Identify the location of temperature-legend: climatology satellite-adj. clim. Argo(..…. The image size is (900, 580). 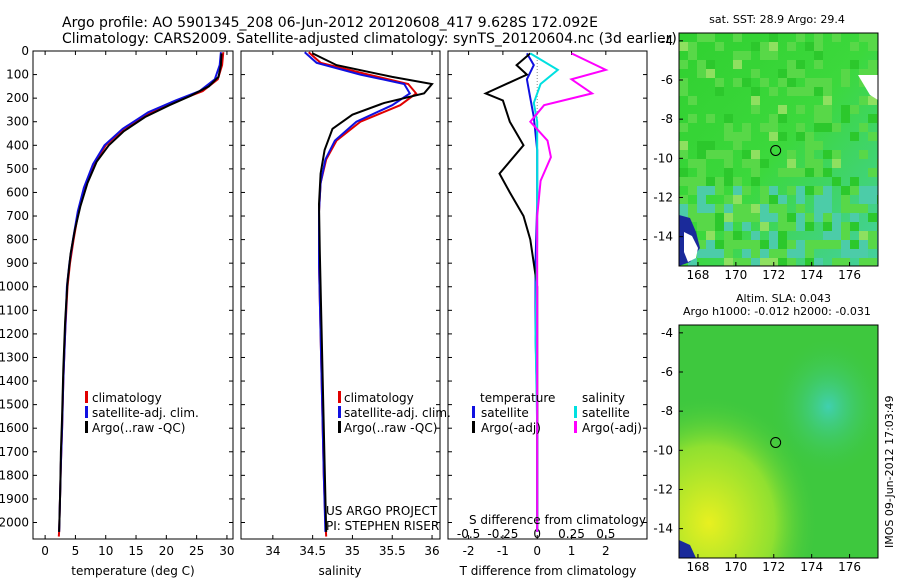
(142, 413).